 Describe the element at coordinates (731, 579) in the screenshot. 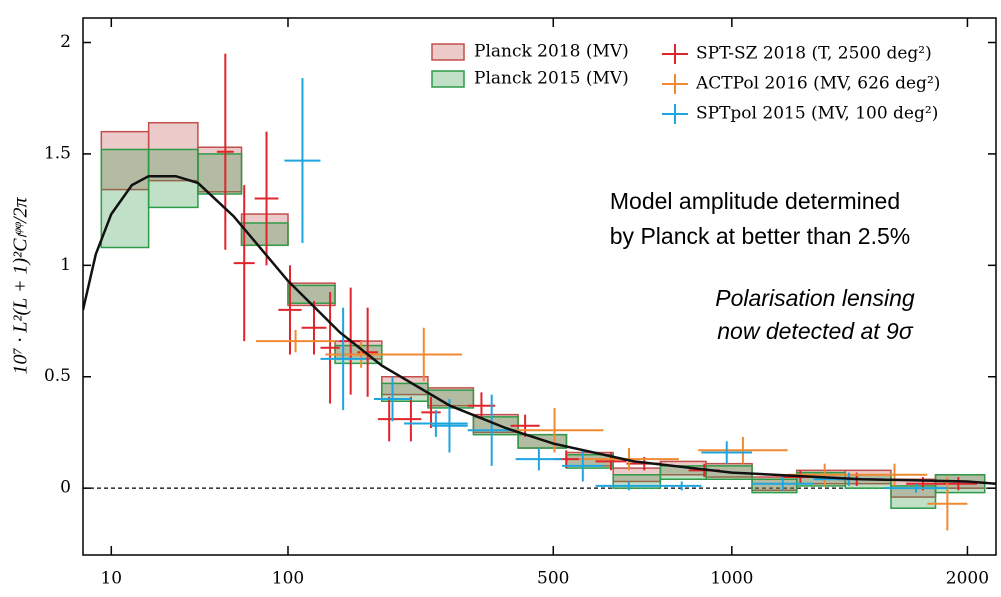

I see `x-tick-label: 1000` at that location.